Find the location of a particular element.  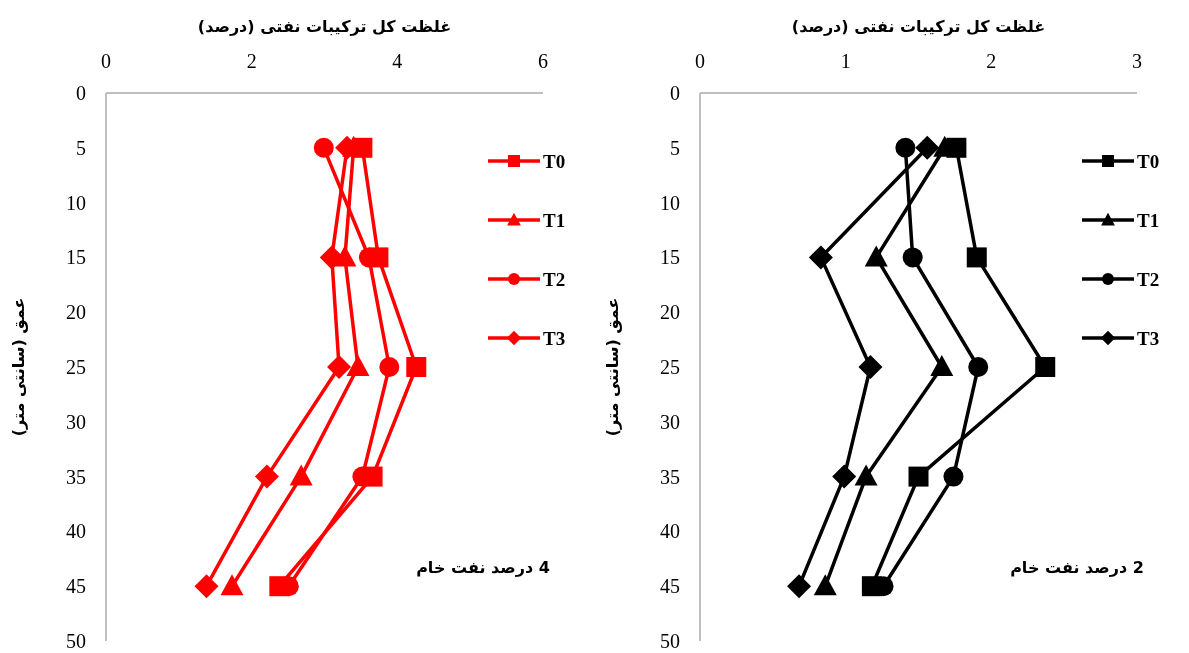

x-tick-label: 6 is located at coordinates (543, 61).